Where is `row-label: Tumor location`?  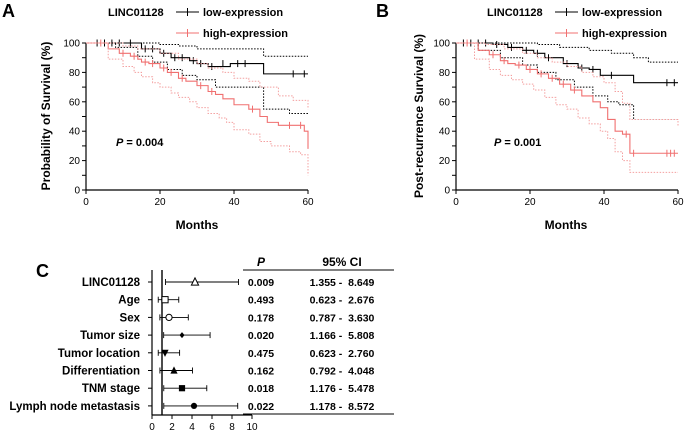
row-label: Tumor location is located at coordinates (99, 354).